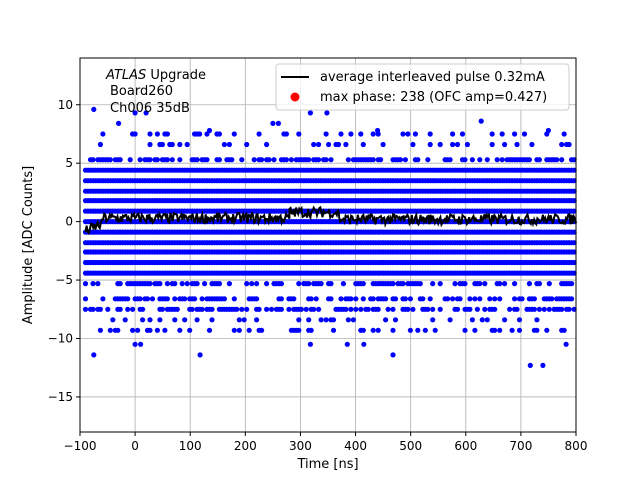 Image resolution: width=640 pixels, height=480 pixels. I want to click on y-tick-label: 5, so click(69, 163).